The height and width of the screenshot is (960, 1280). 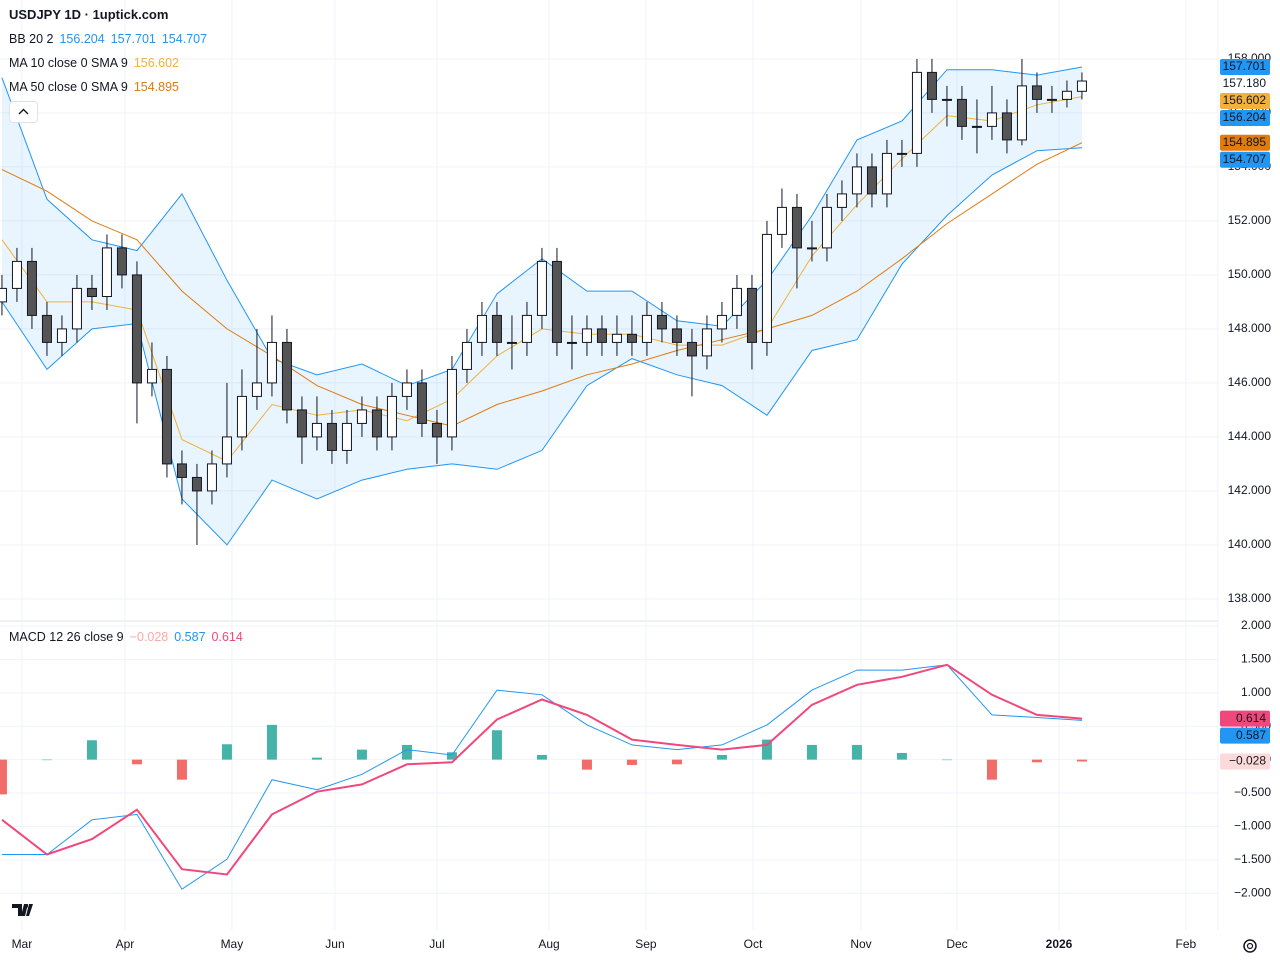 I want to click on y-tick-label: 144.000, so click(x=1250, y=436).